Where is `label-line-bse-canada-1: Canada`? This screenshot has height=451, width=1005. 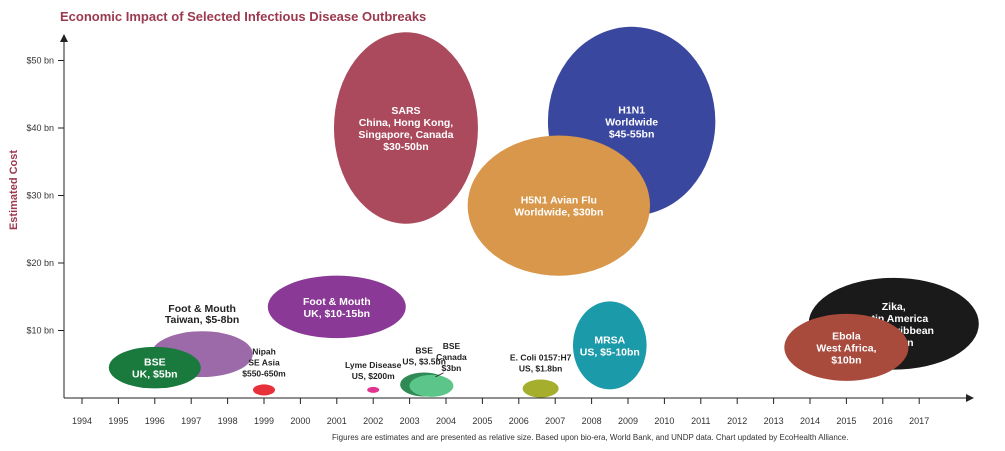
label-line-bse-canada-1: Canada is located at coordinates (451, 357).